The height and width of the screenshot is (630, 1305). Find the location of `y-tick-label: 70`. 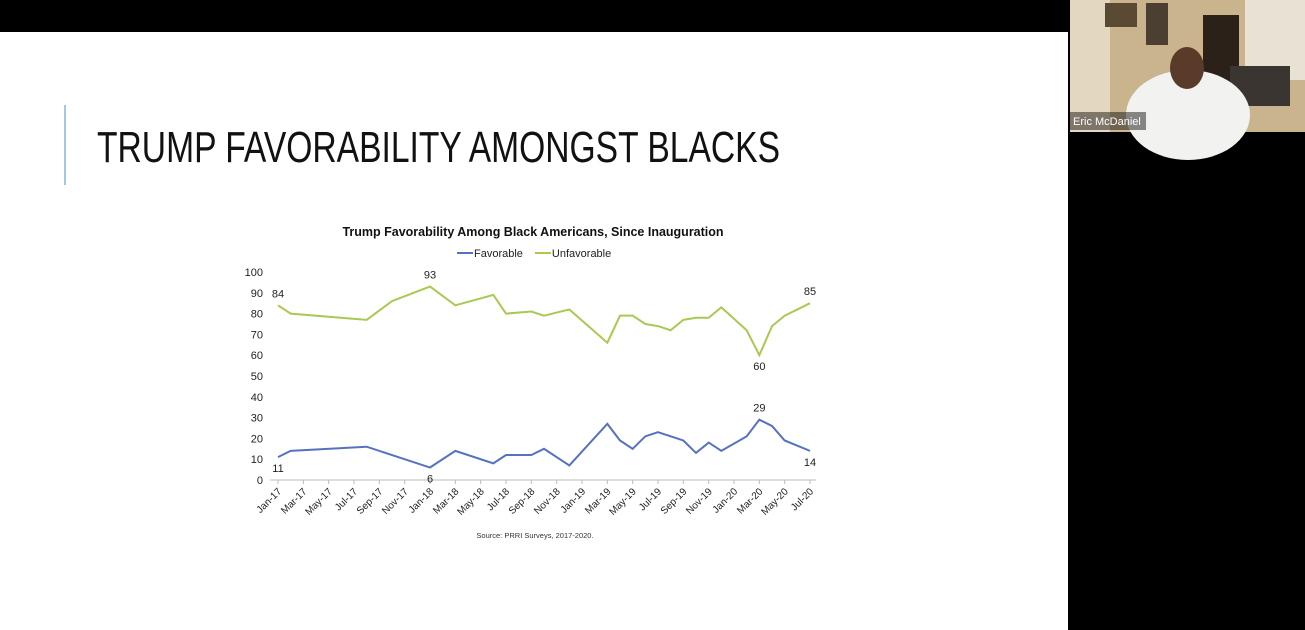

y-tick-label: 70 is located at coordinates (257, 335).